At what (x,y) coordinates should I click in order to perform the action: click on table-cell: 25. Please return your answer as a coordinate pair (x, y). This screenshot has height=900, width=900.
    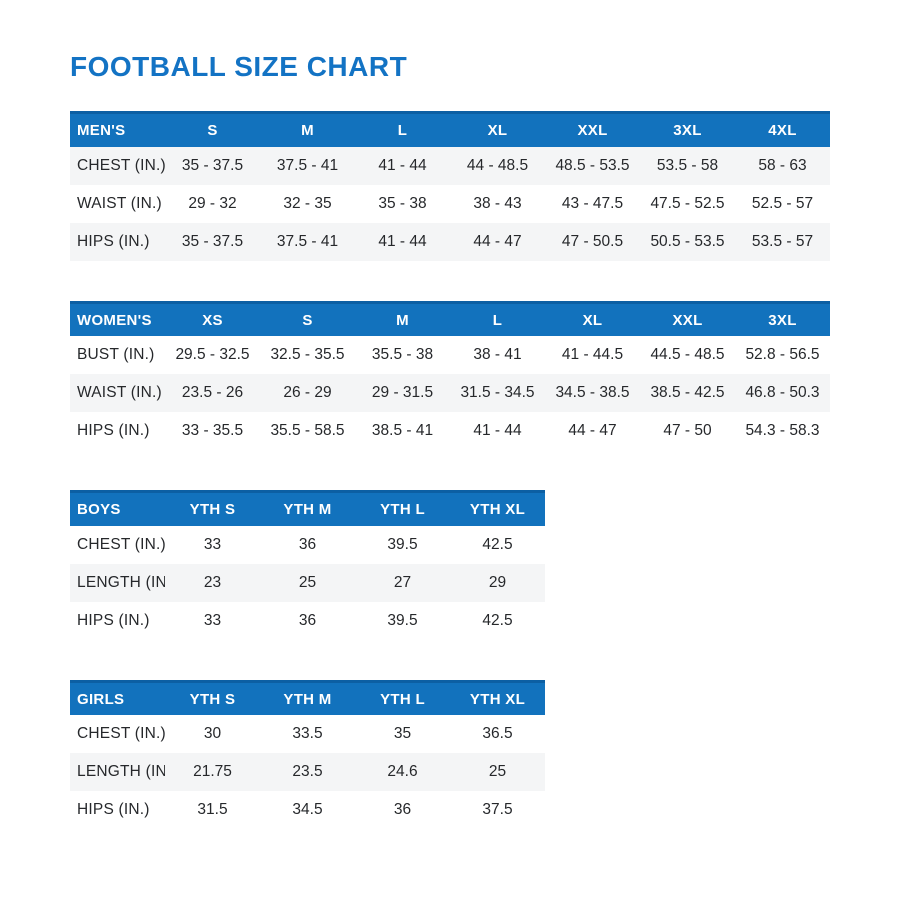
    Looking at the image, I should click on (497, 772).